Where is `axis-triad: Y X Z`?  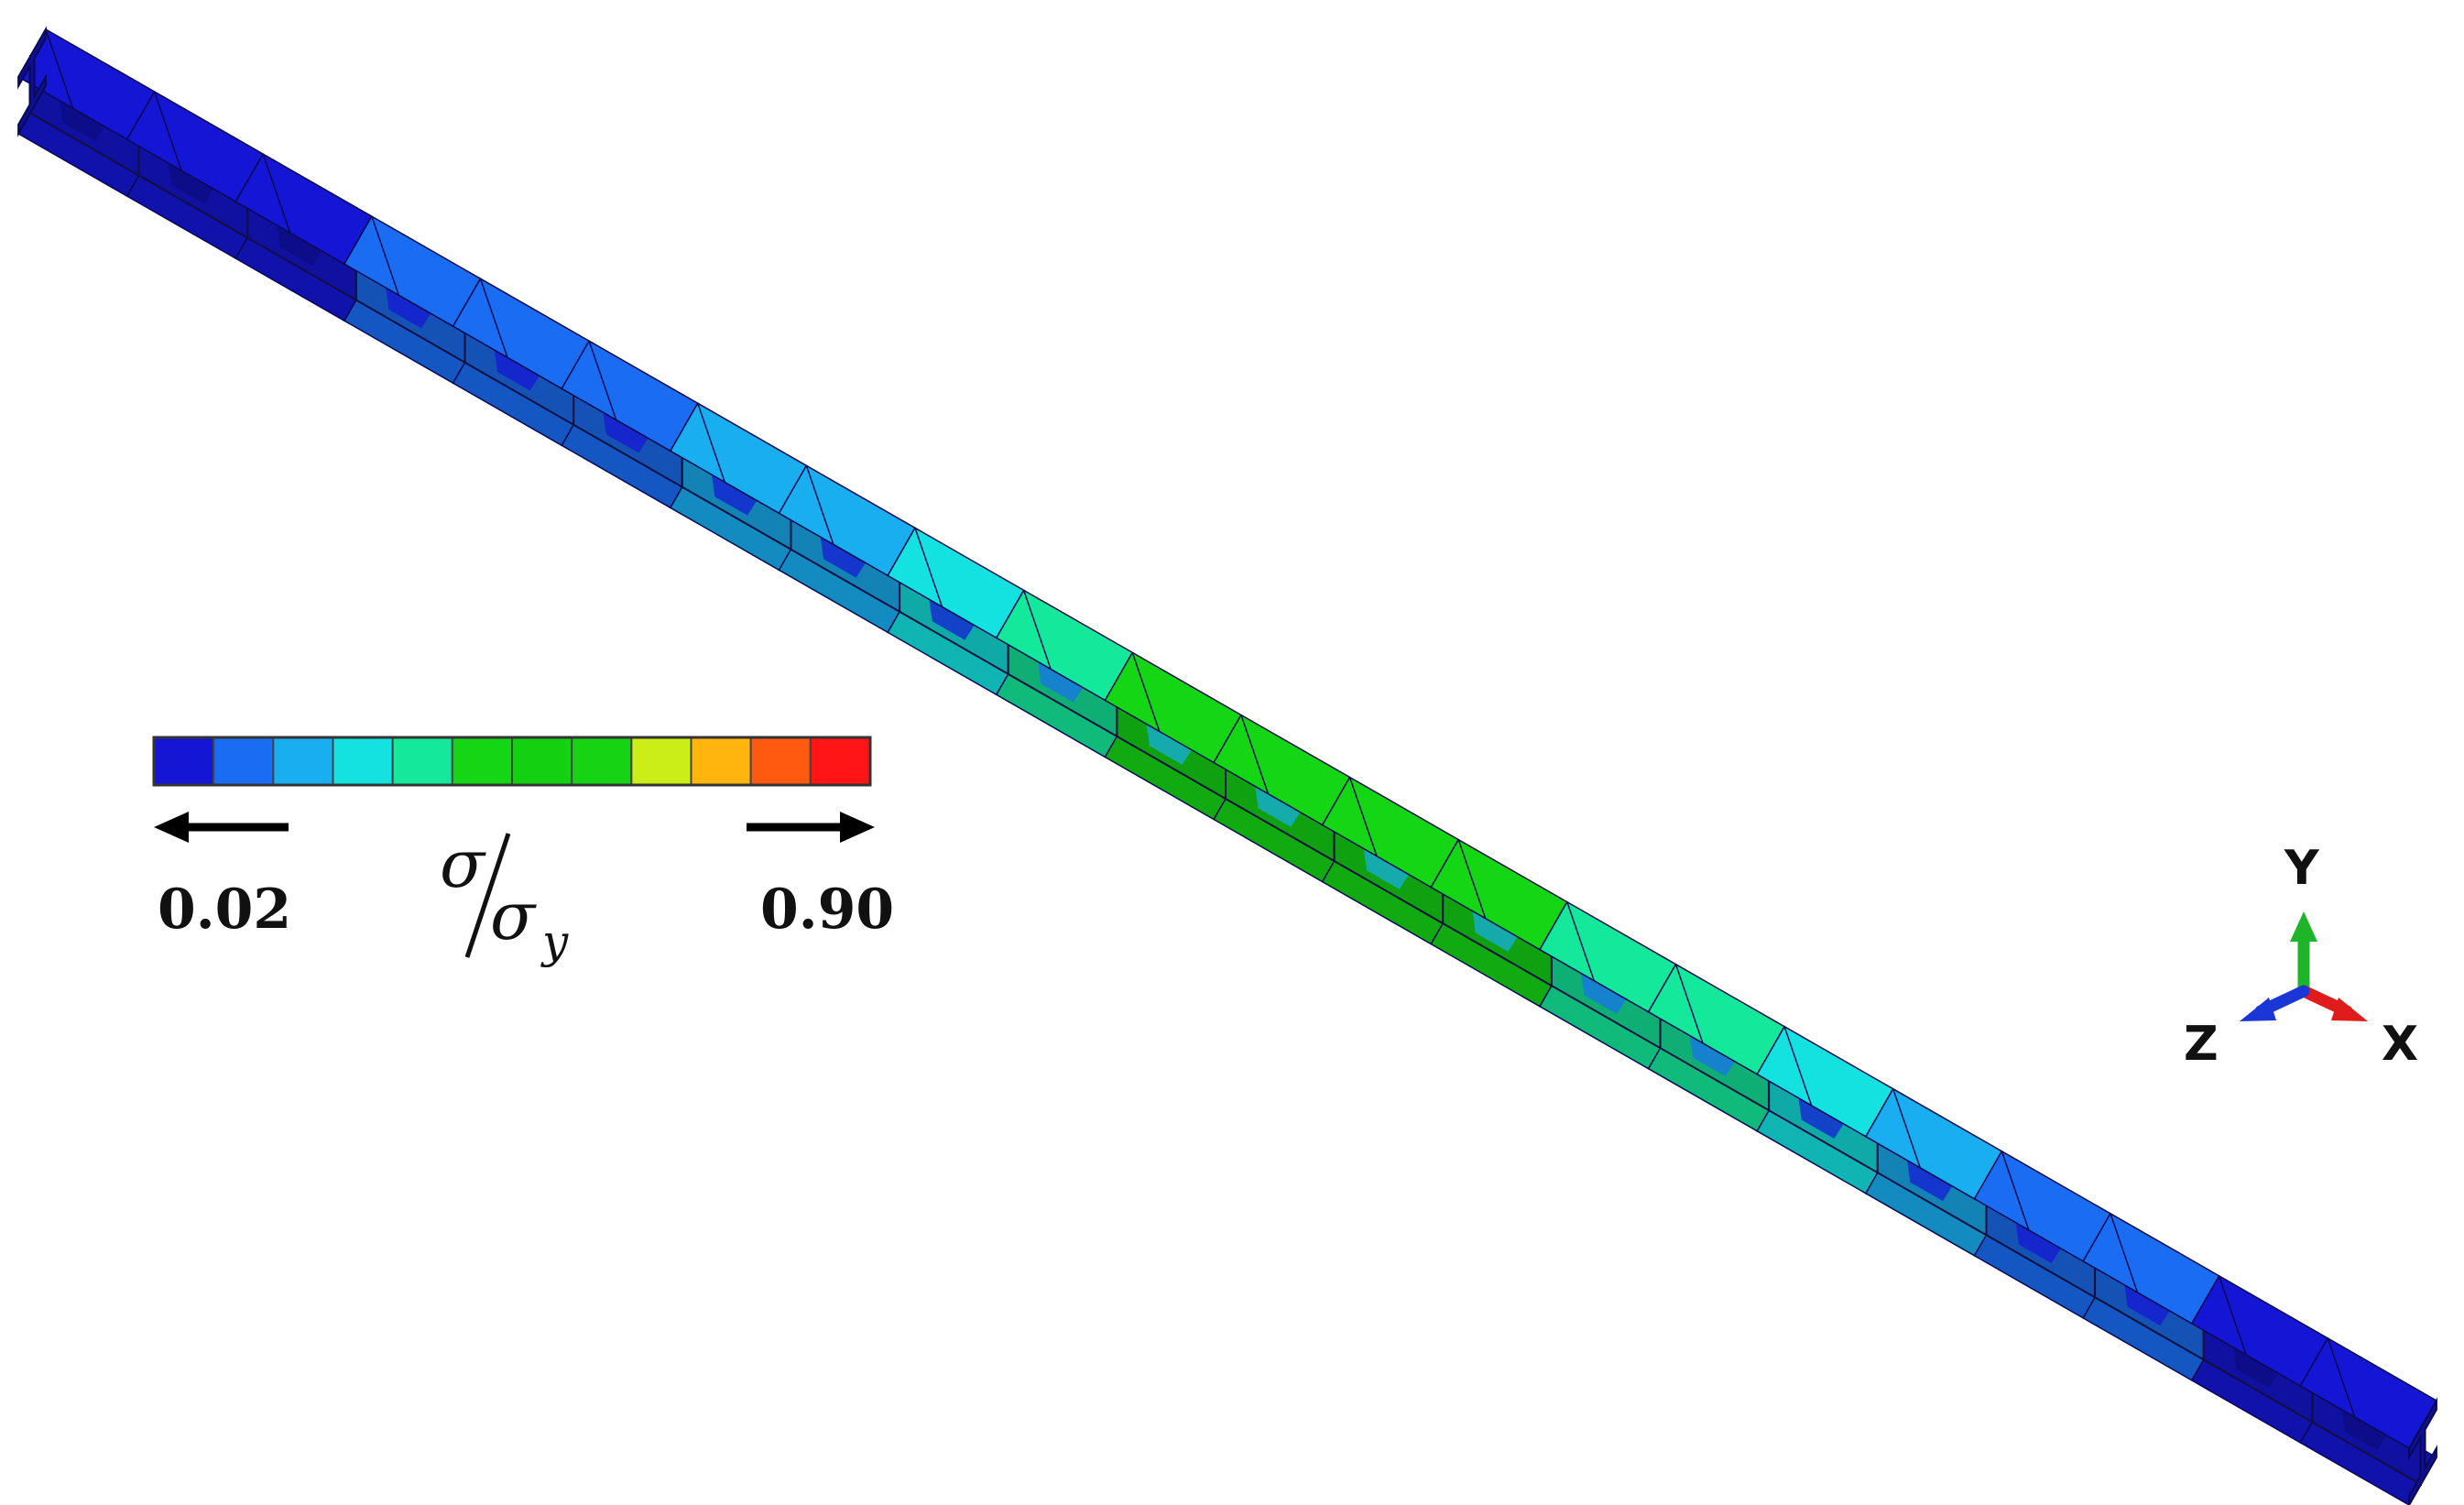 axis-triad: Y X Z is located at coordinates (2301, 956).